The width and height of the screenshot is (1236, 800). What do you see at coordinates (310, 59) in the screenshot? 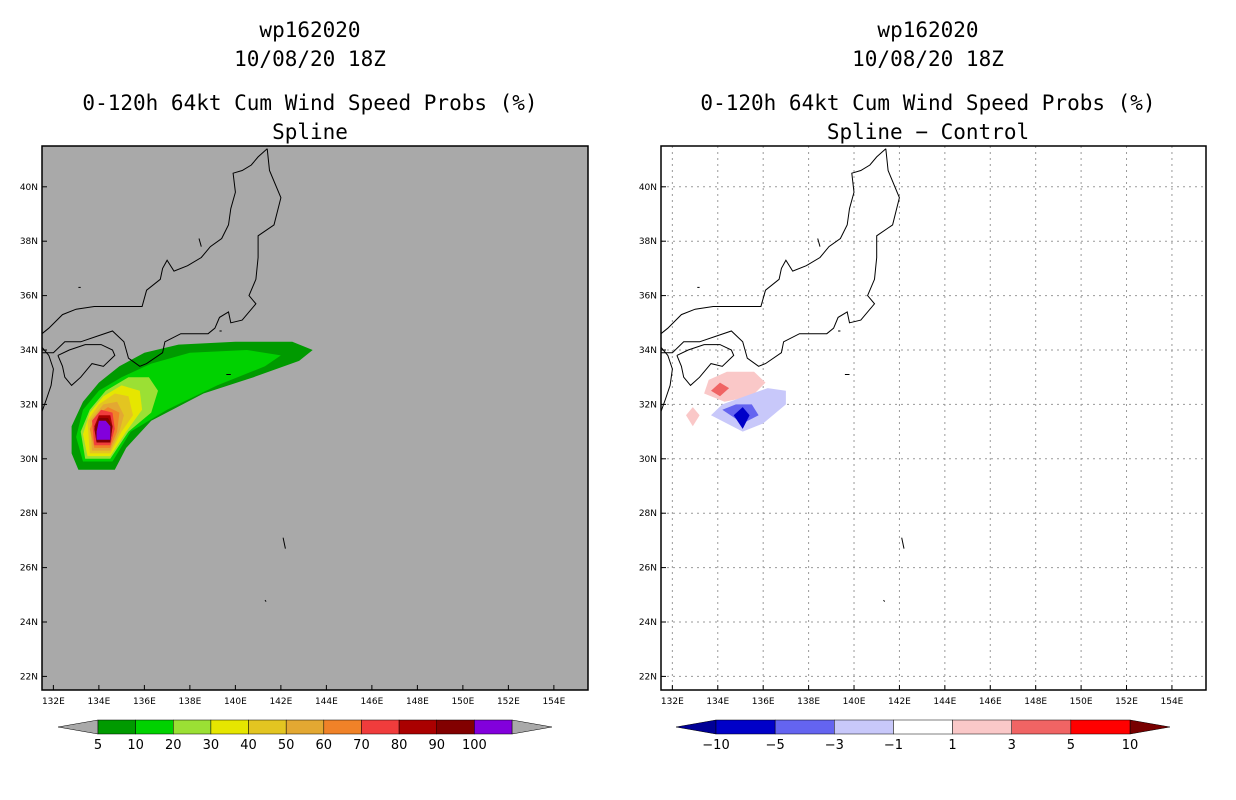
I see `left-date: 10/08/20 18Z` at bounding box center [310, 59].